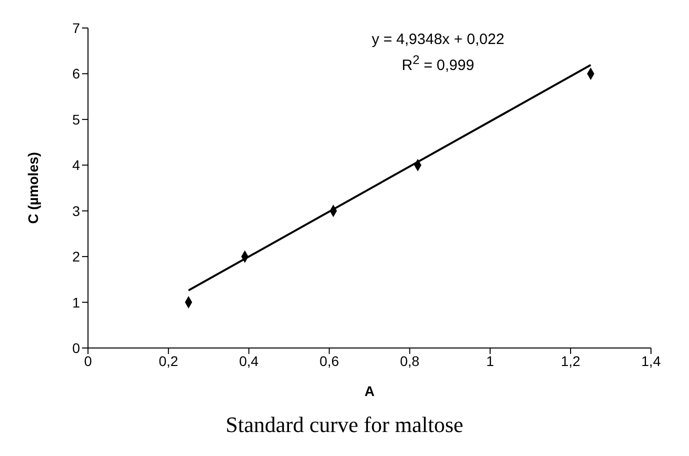  I want to click on x-axis-title: A, so click(369, 391).